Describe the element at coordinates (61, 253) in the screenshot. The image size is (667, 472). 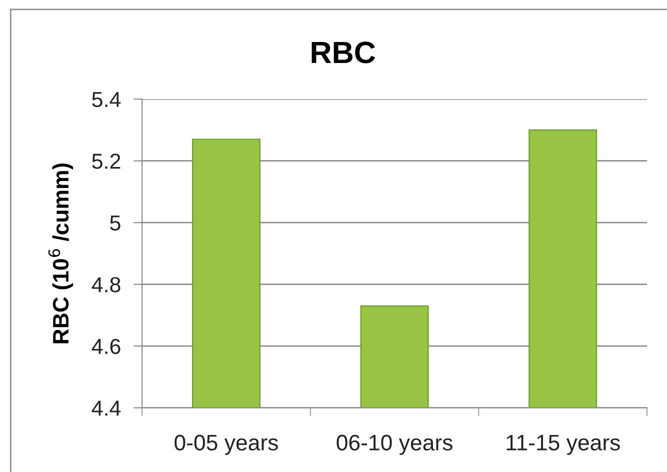
I see `y-axis-title: RBC (10$^{6}$ /cumm)` at that location.